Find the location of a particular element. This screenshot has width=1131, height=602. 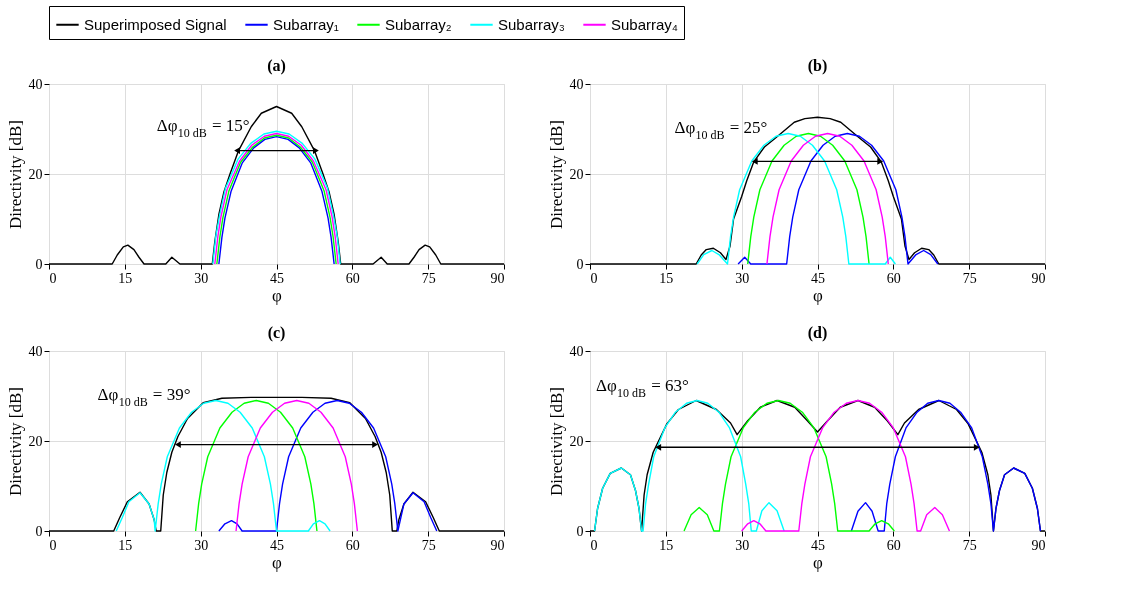

legend-label: Superimposed Signal is located at coordinates (155, 24).